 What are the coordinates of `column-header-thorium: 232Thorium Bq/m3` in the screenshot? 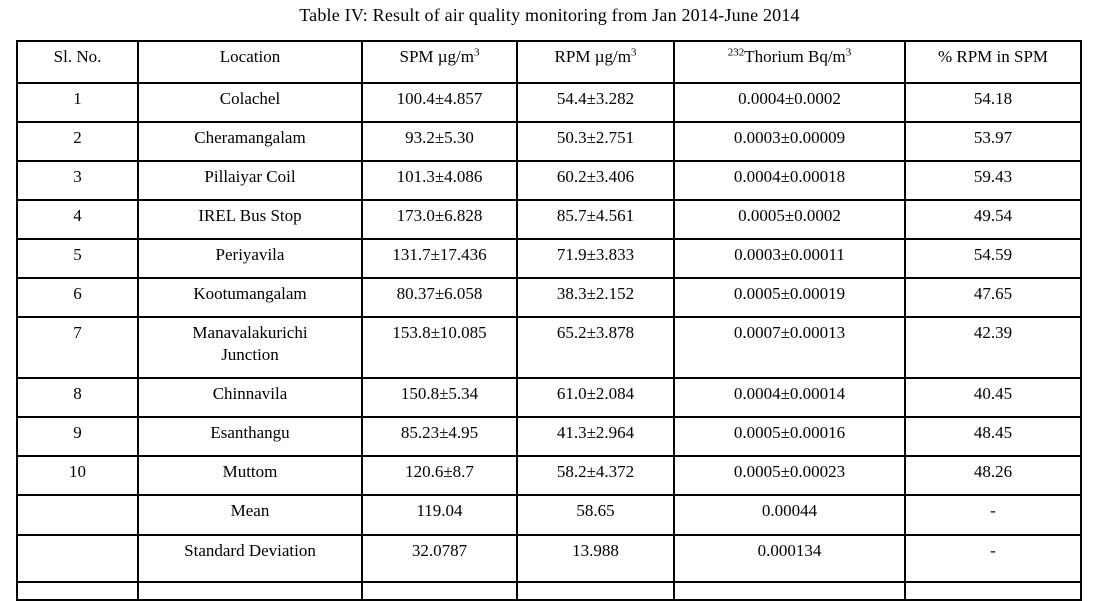 It's located at (789, 62).